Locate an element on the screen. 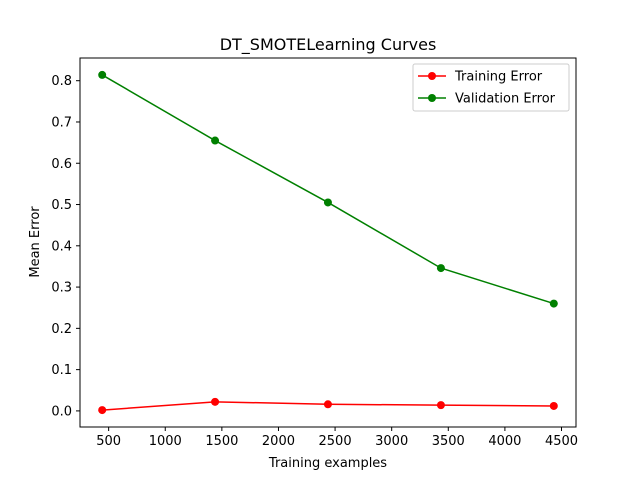  y-tick-label: 0.4 is located at coordinates (61, 246).